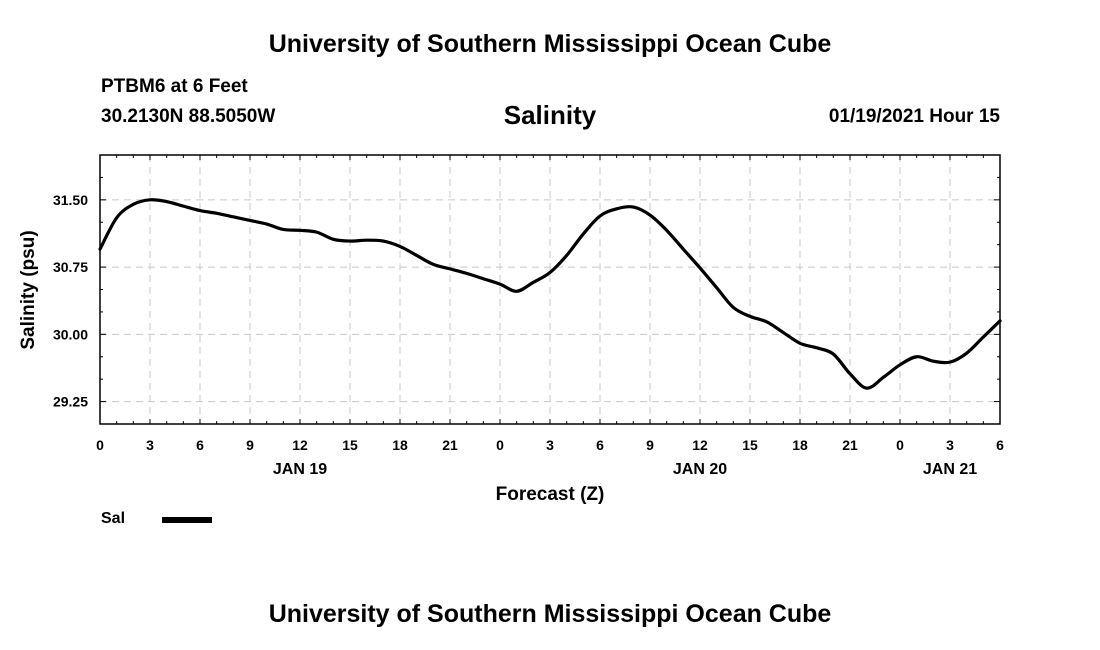 This screenshot has width=1100, height=650. What do you see at coordinates (187, 520) in the screenshot?
I see `legend-swatch` at bounding box center [187, 520].